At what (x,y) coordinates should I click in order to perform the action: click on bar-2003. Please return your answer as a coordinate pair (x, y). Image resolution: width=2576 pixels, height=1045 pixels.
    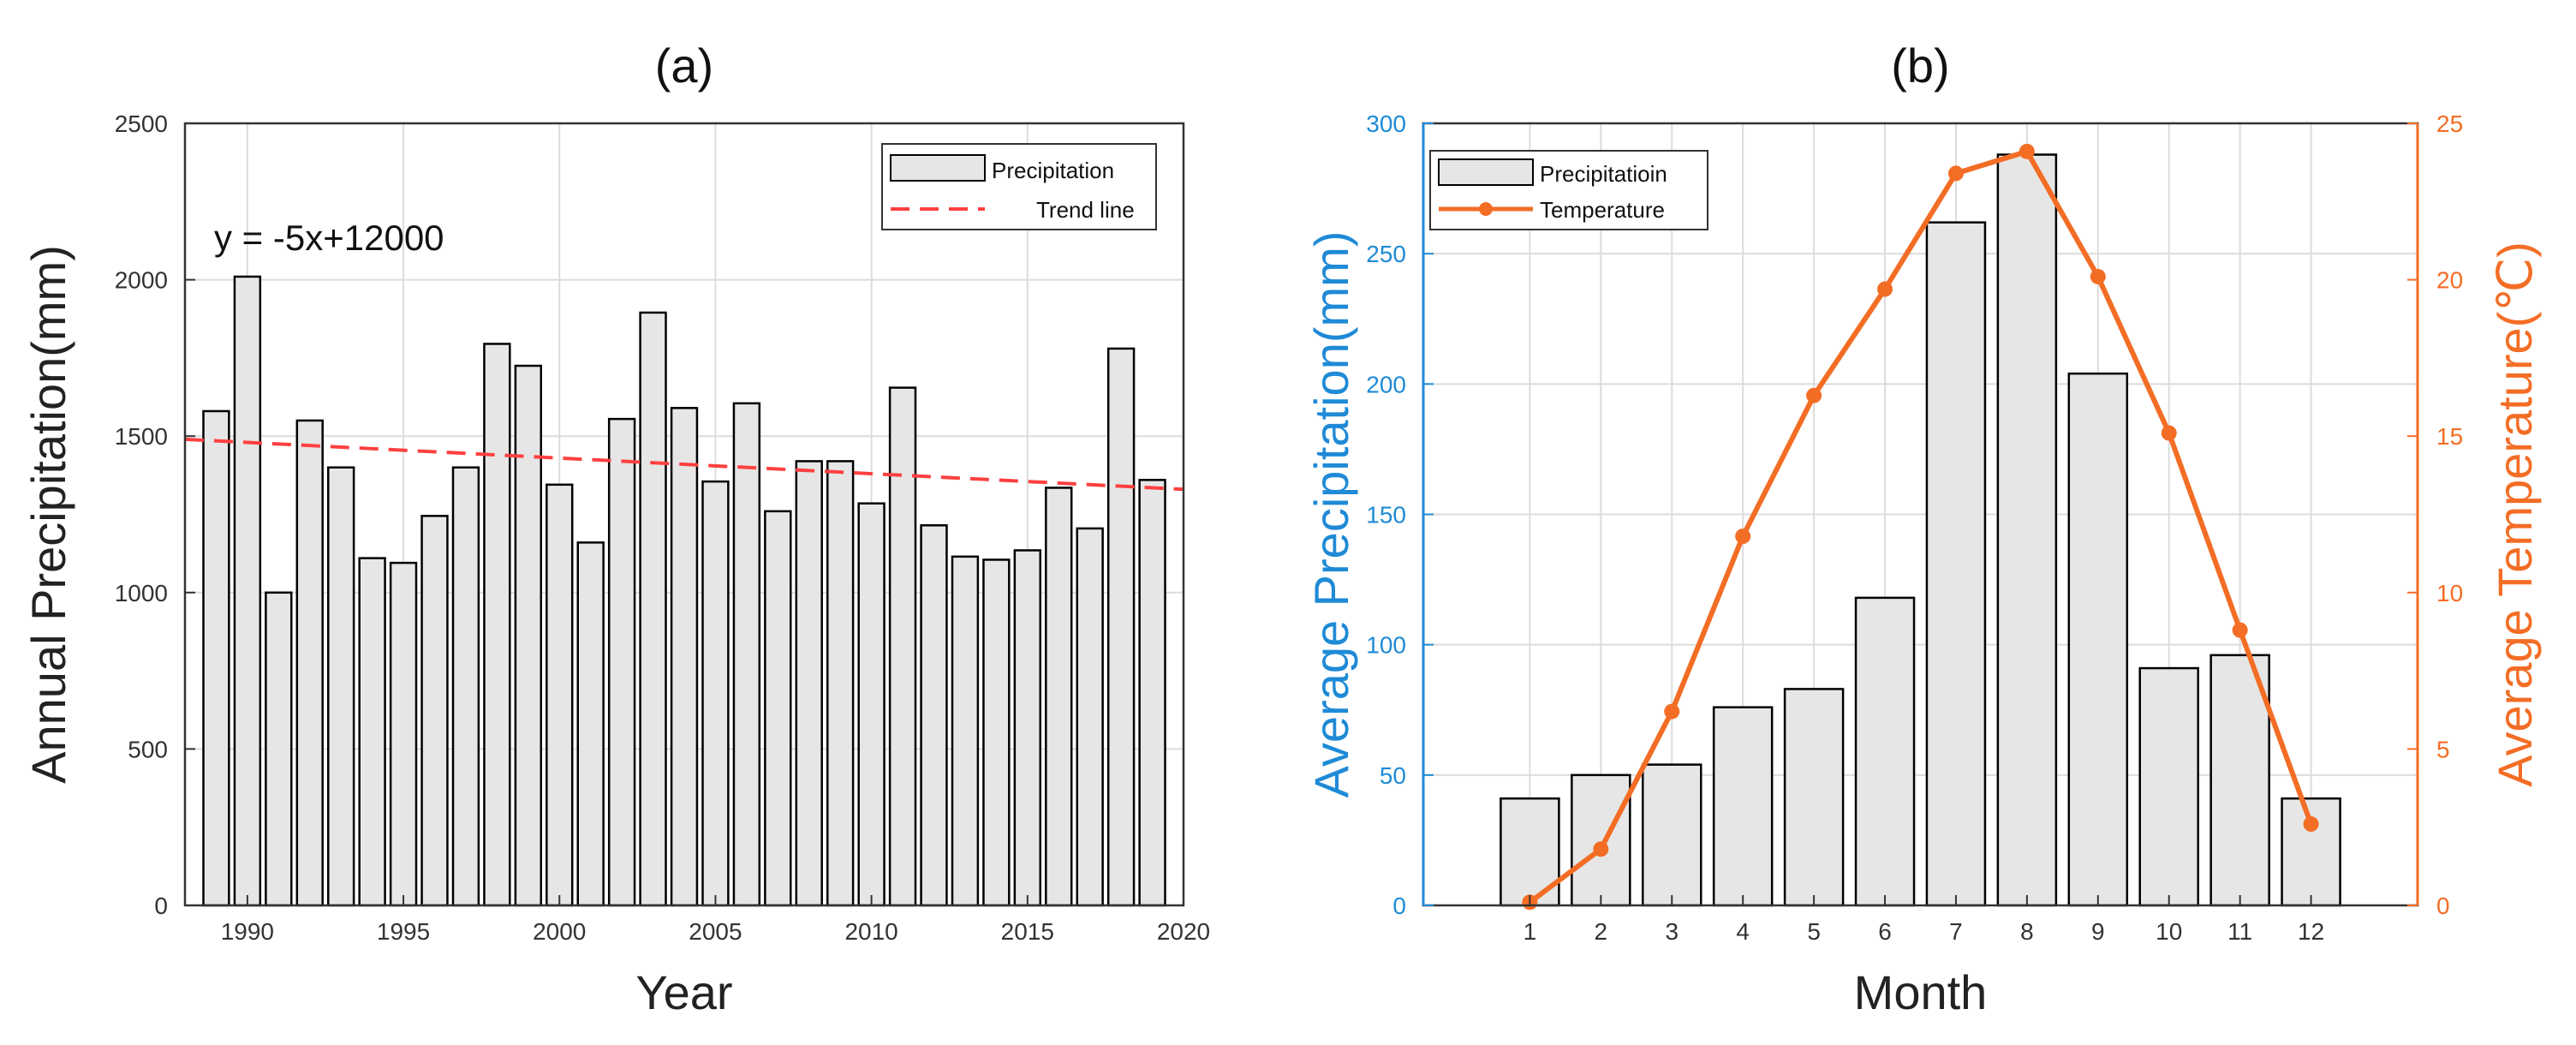
    Looking at the image, I should click on (653, 609).